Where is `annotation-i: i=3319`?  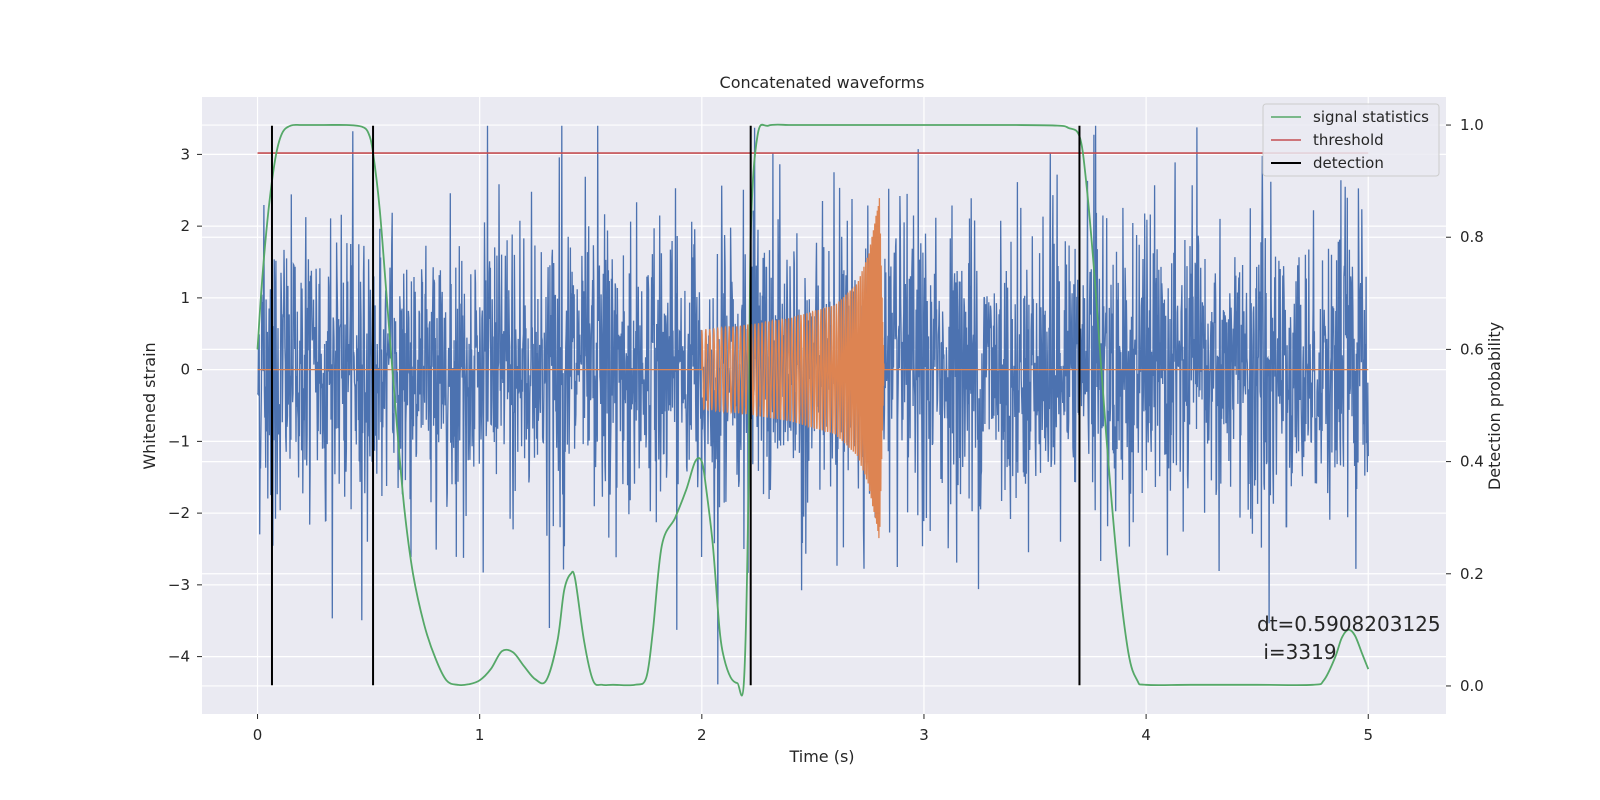
annotation-i: i=3319 is located at coordinates (1297, 652).